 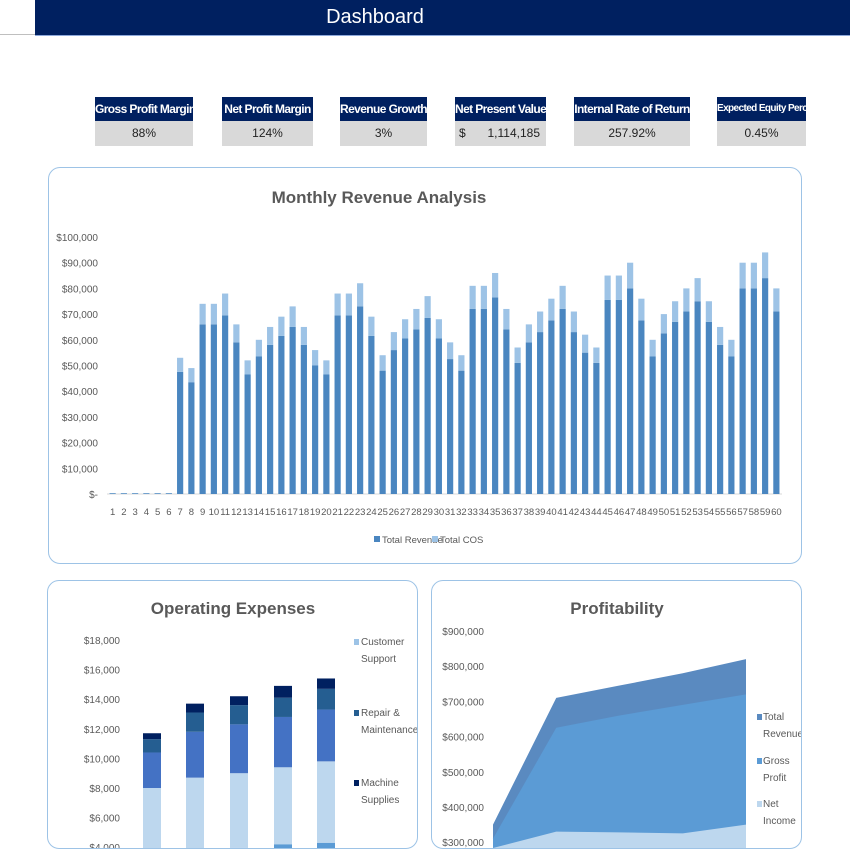 I want to click on legend-label: Customer Support, so click(x=383, y=651).